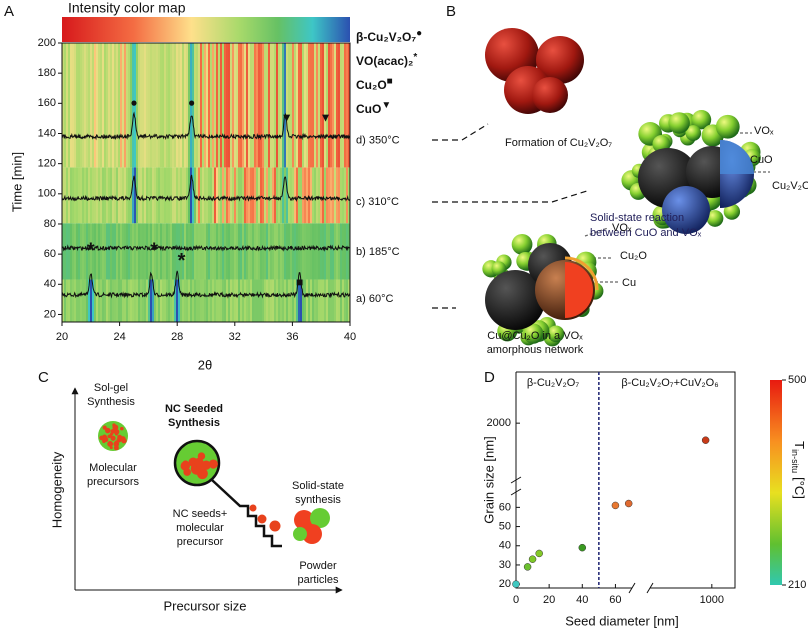 The width and height of the screenshot is (808, 632). Describe the element at coordinates (378, 252) in the screenshot. I see `trace-label: b) 185°C` at that location.